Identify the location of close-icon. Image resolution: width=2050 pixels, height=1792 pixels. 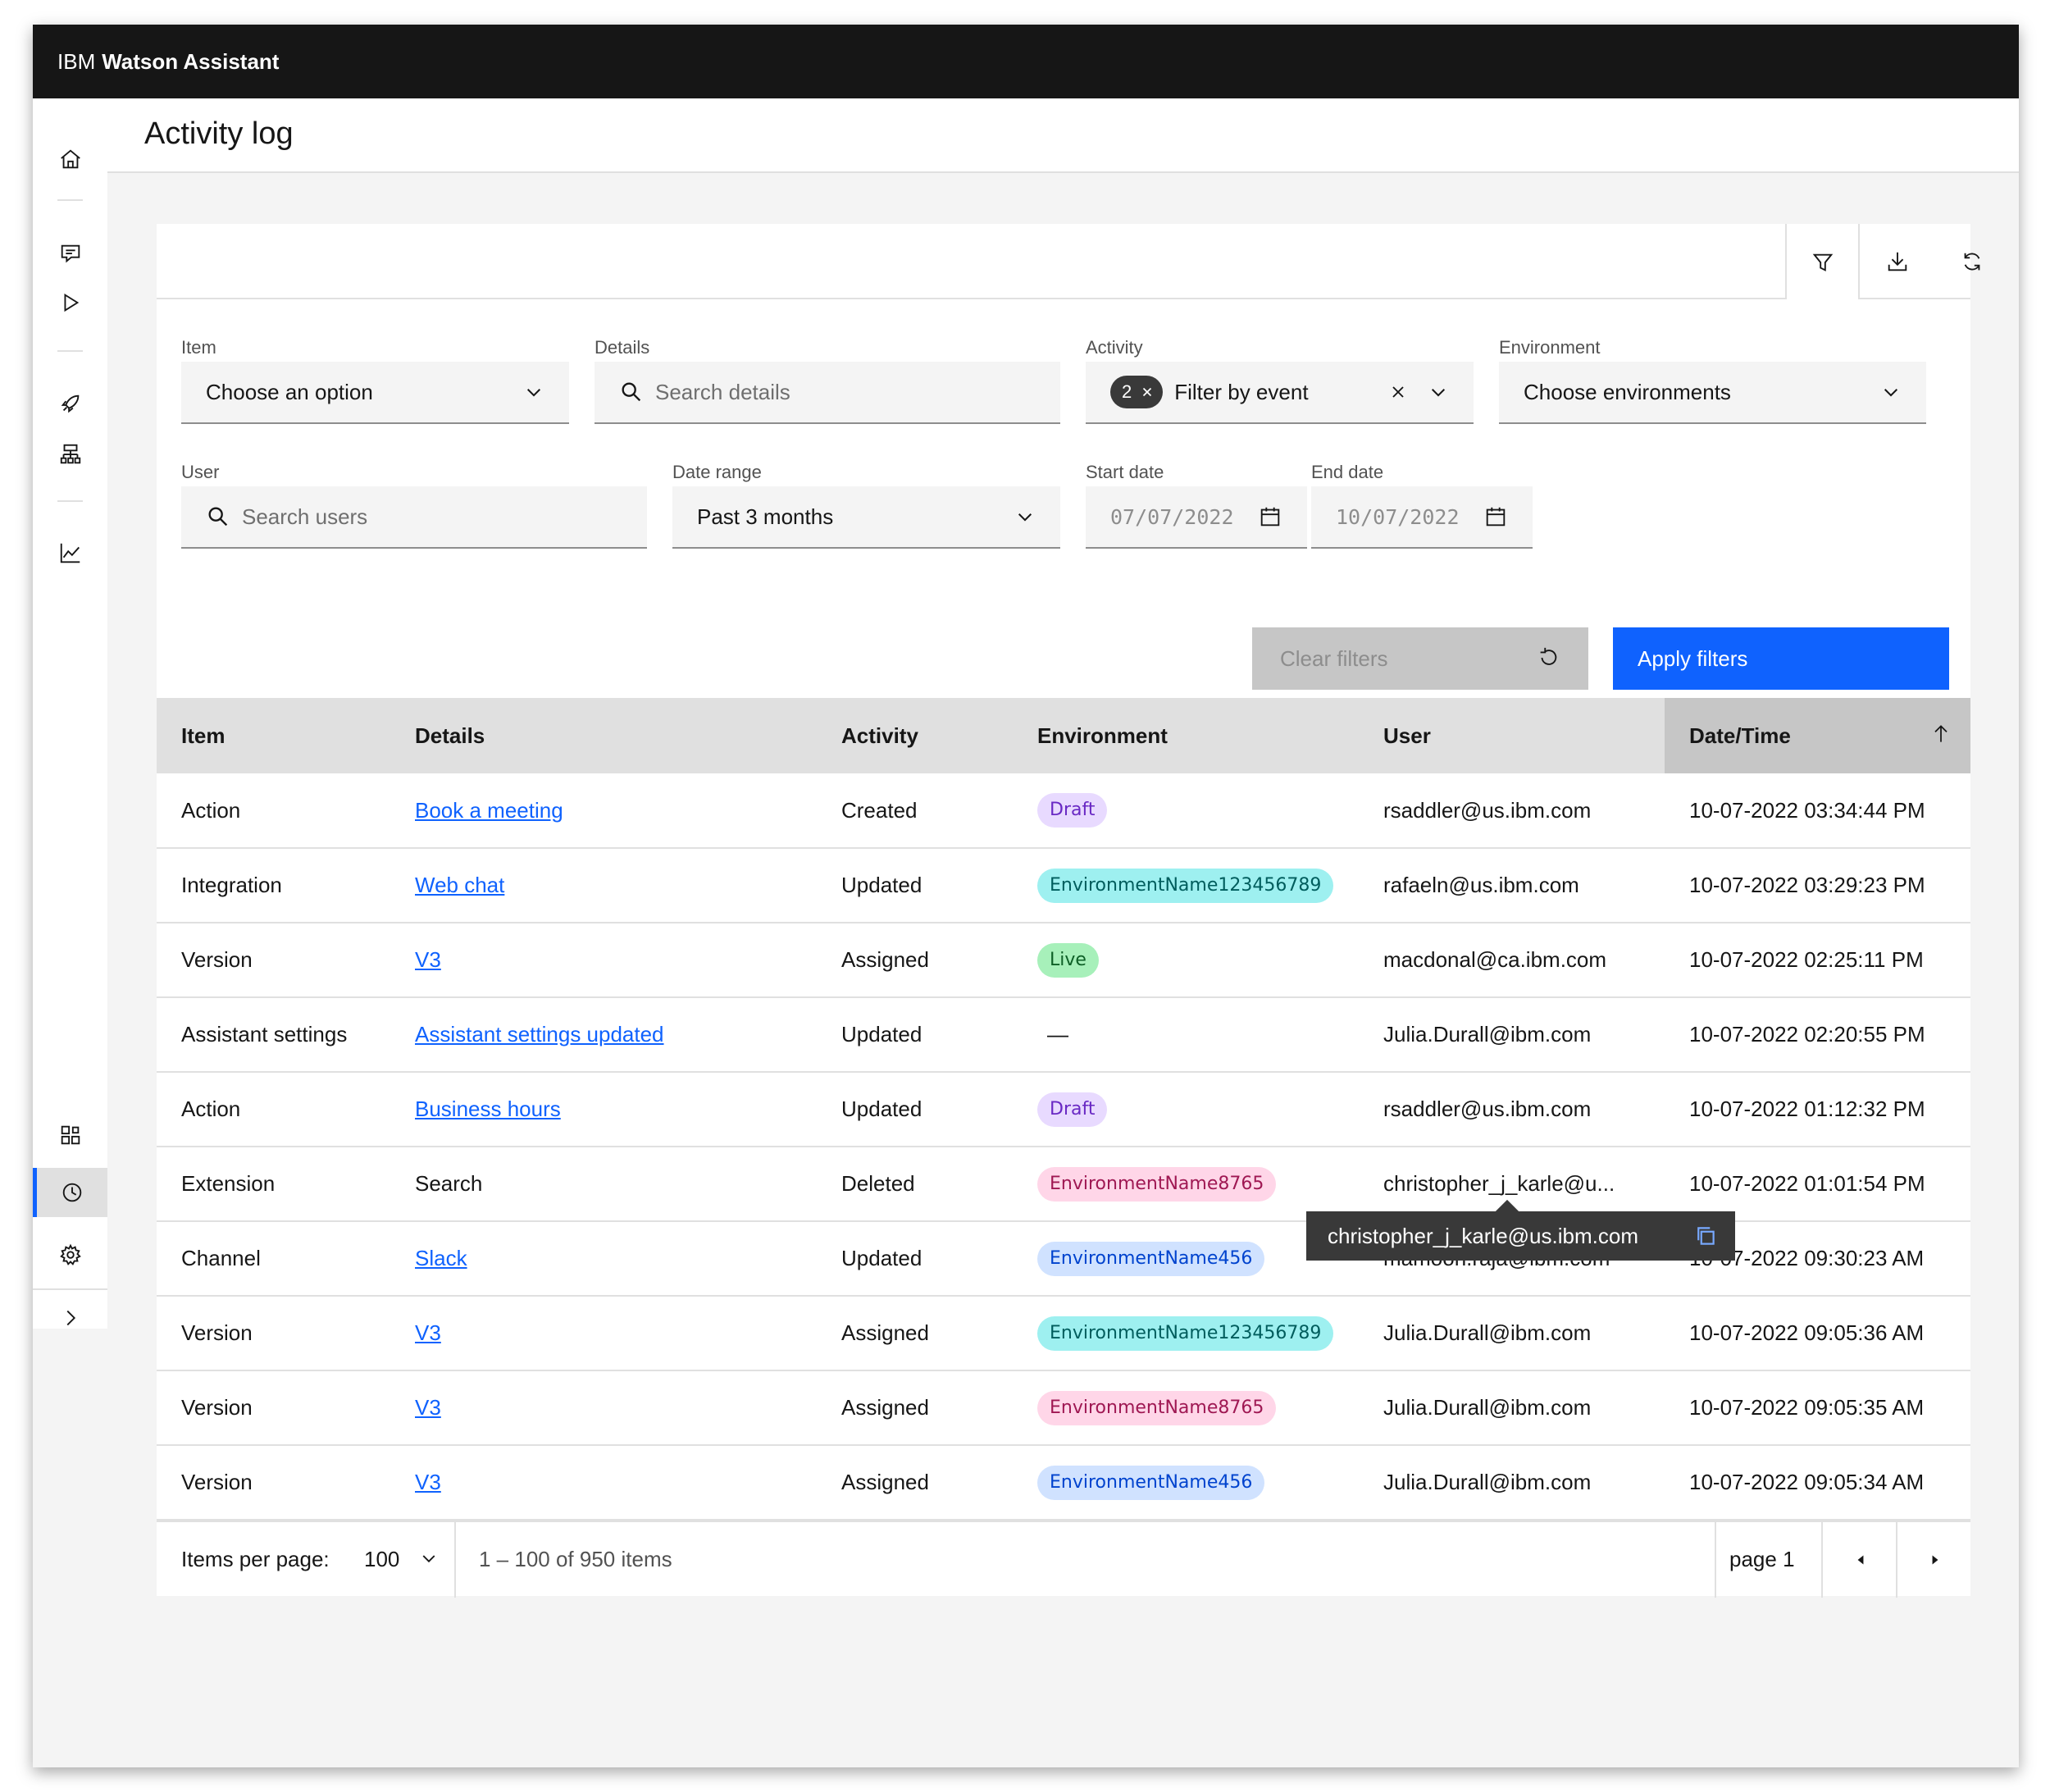
(1147, 392).